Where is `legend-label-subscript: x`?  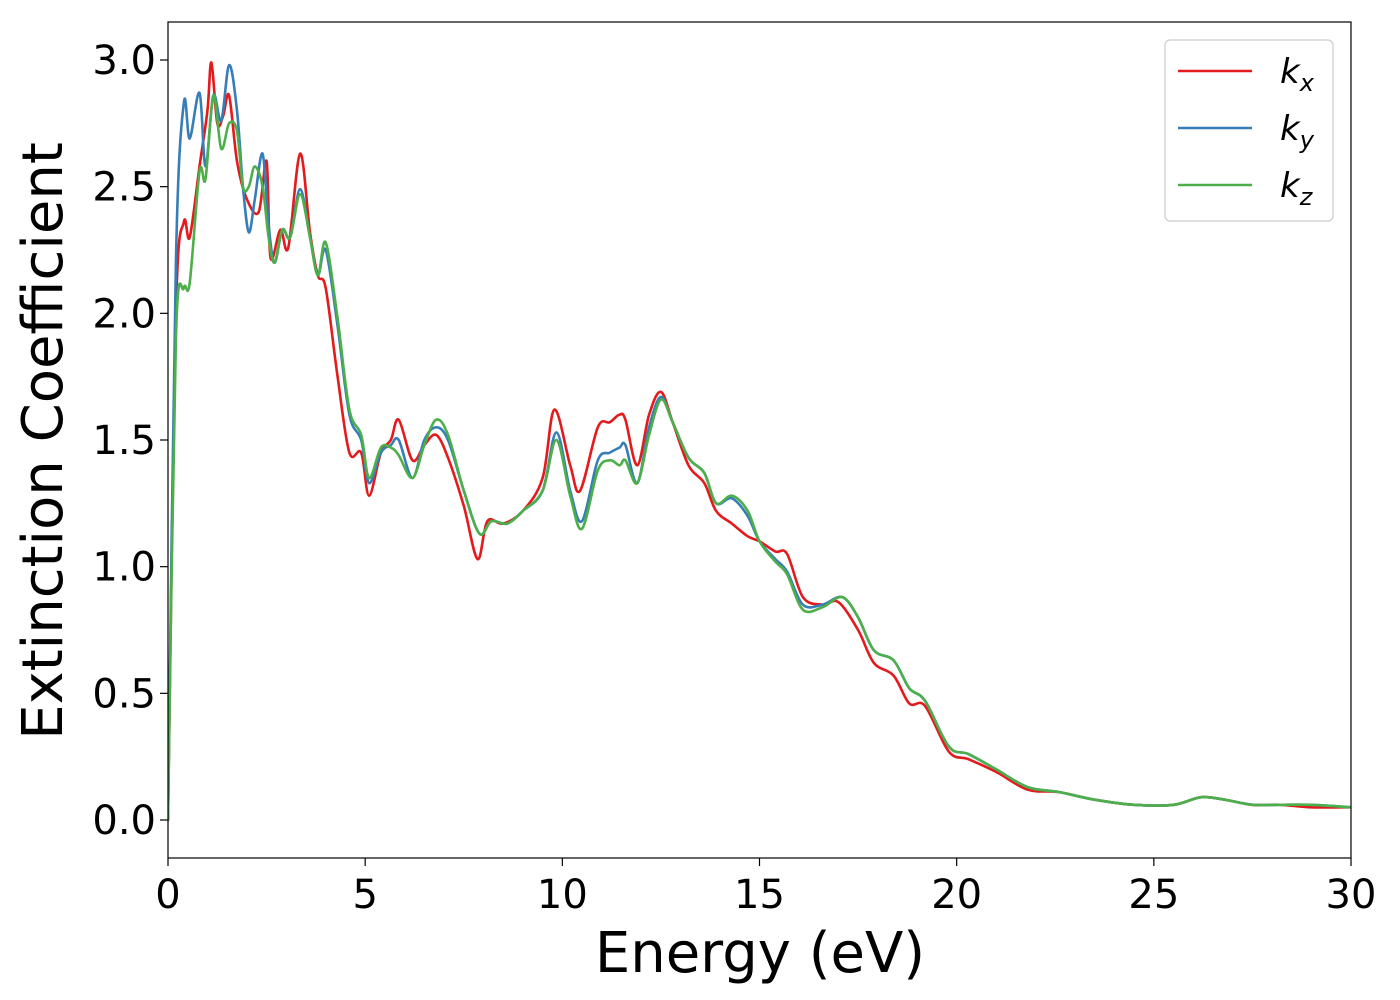
legend-label-subscript: x is located at coordinates (1307, 83).